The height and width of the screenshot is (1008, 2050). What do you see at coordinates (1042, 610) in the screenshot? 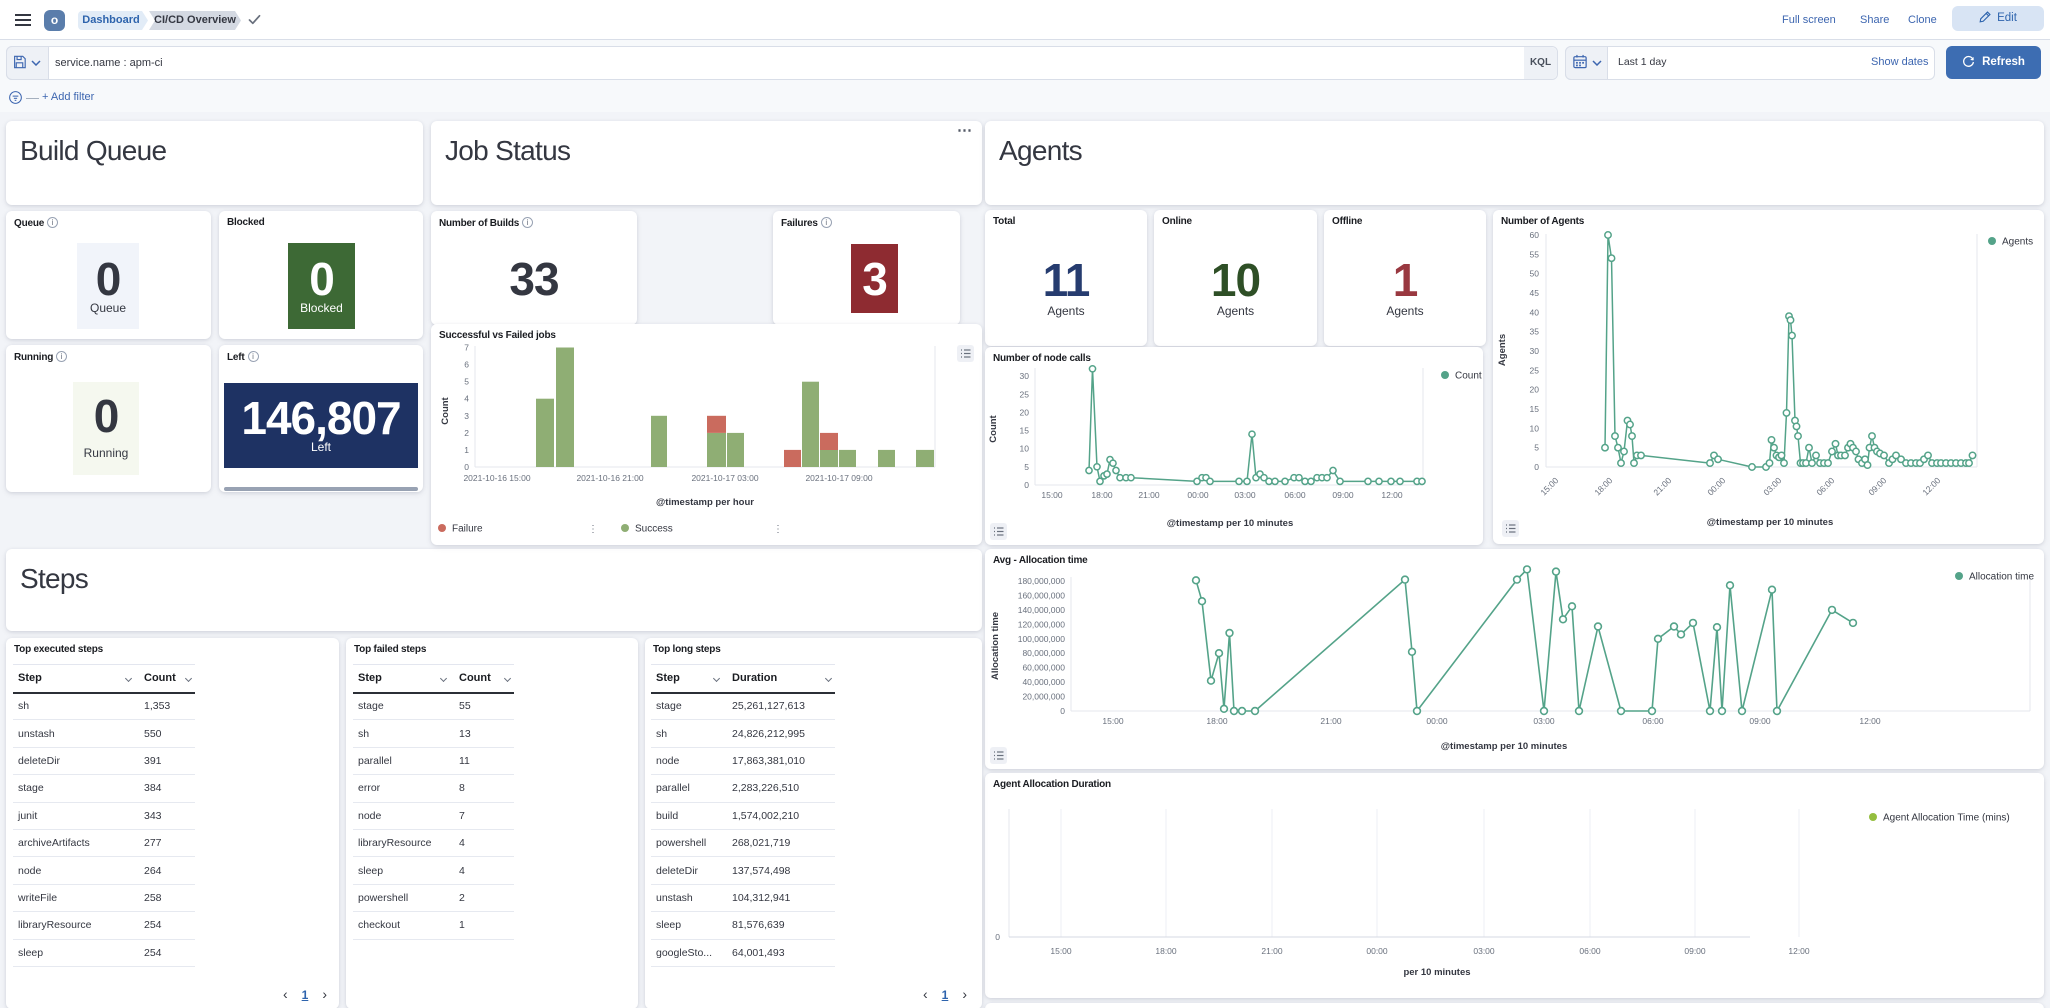
I see `svg-text: 140,000,000` at bounding box center [1042, 610].